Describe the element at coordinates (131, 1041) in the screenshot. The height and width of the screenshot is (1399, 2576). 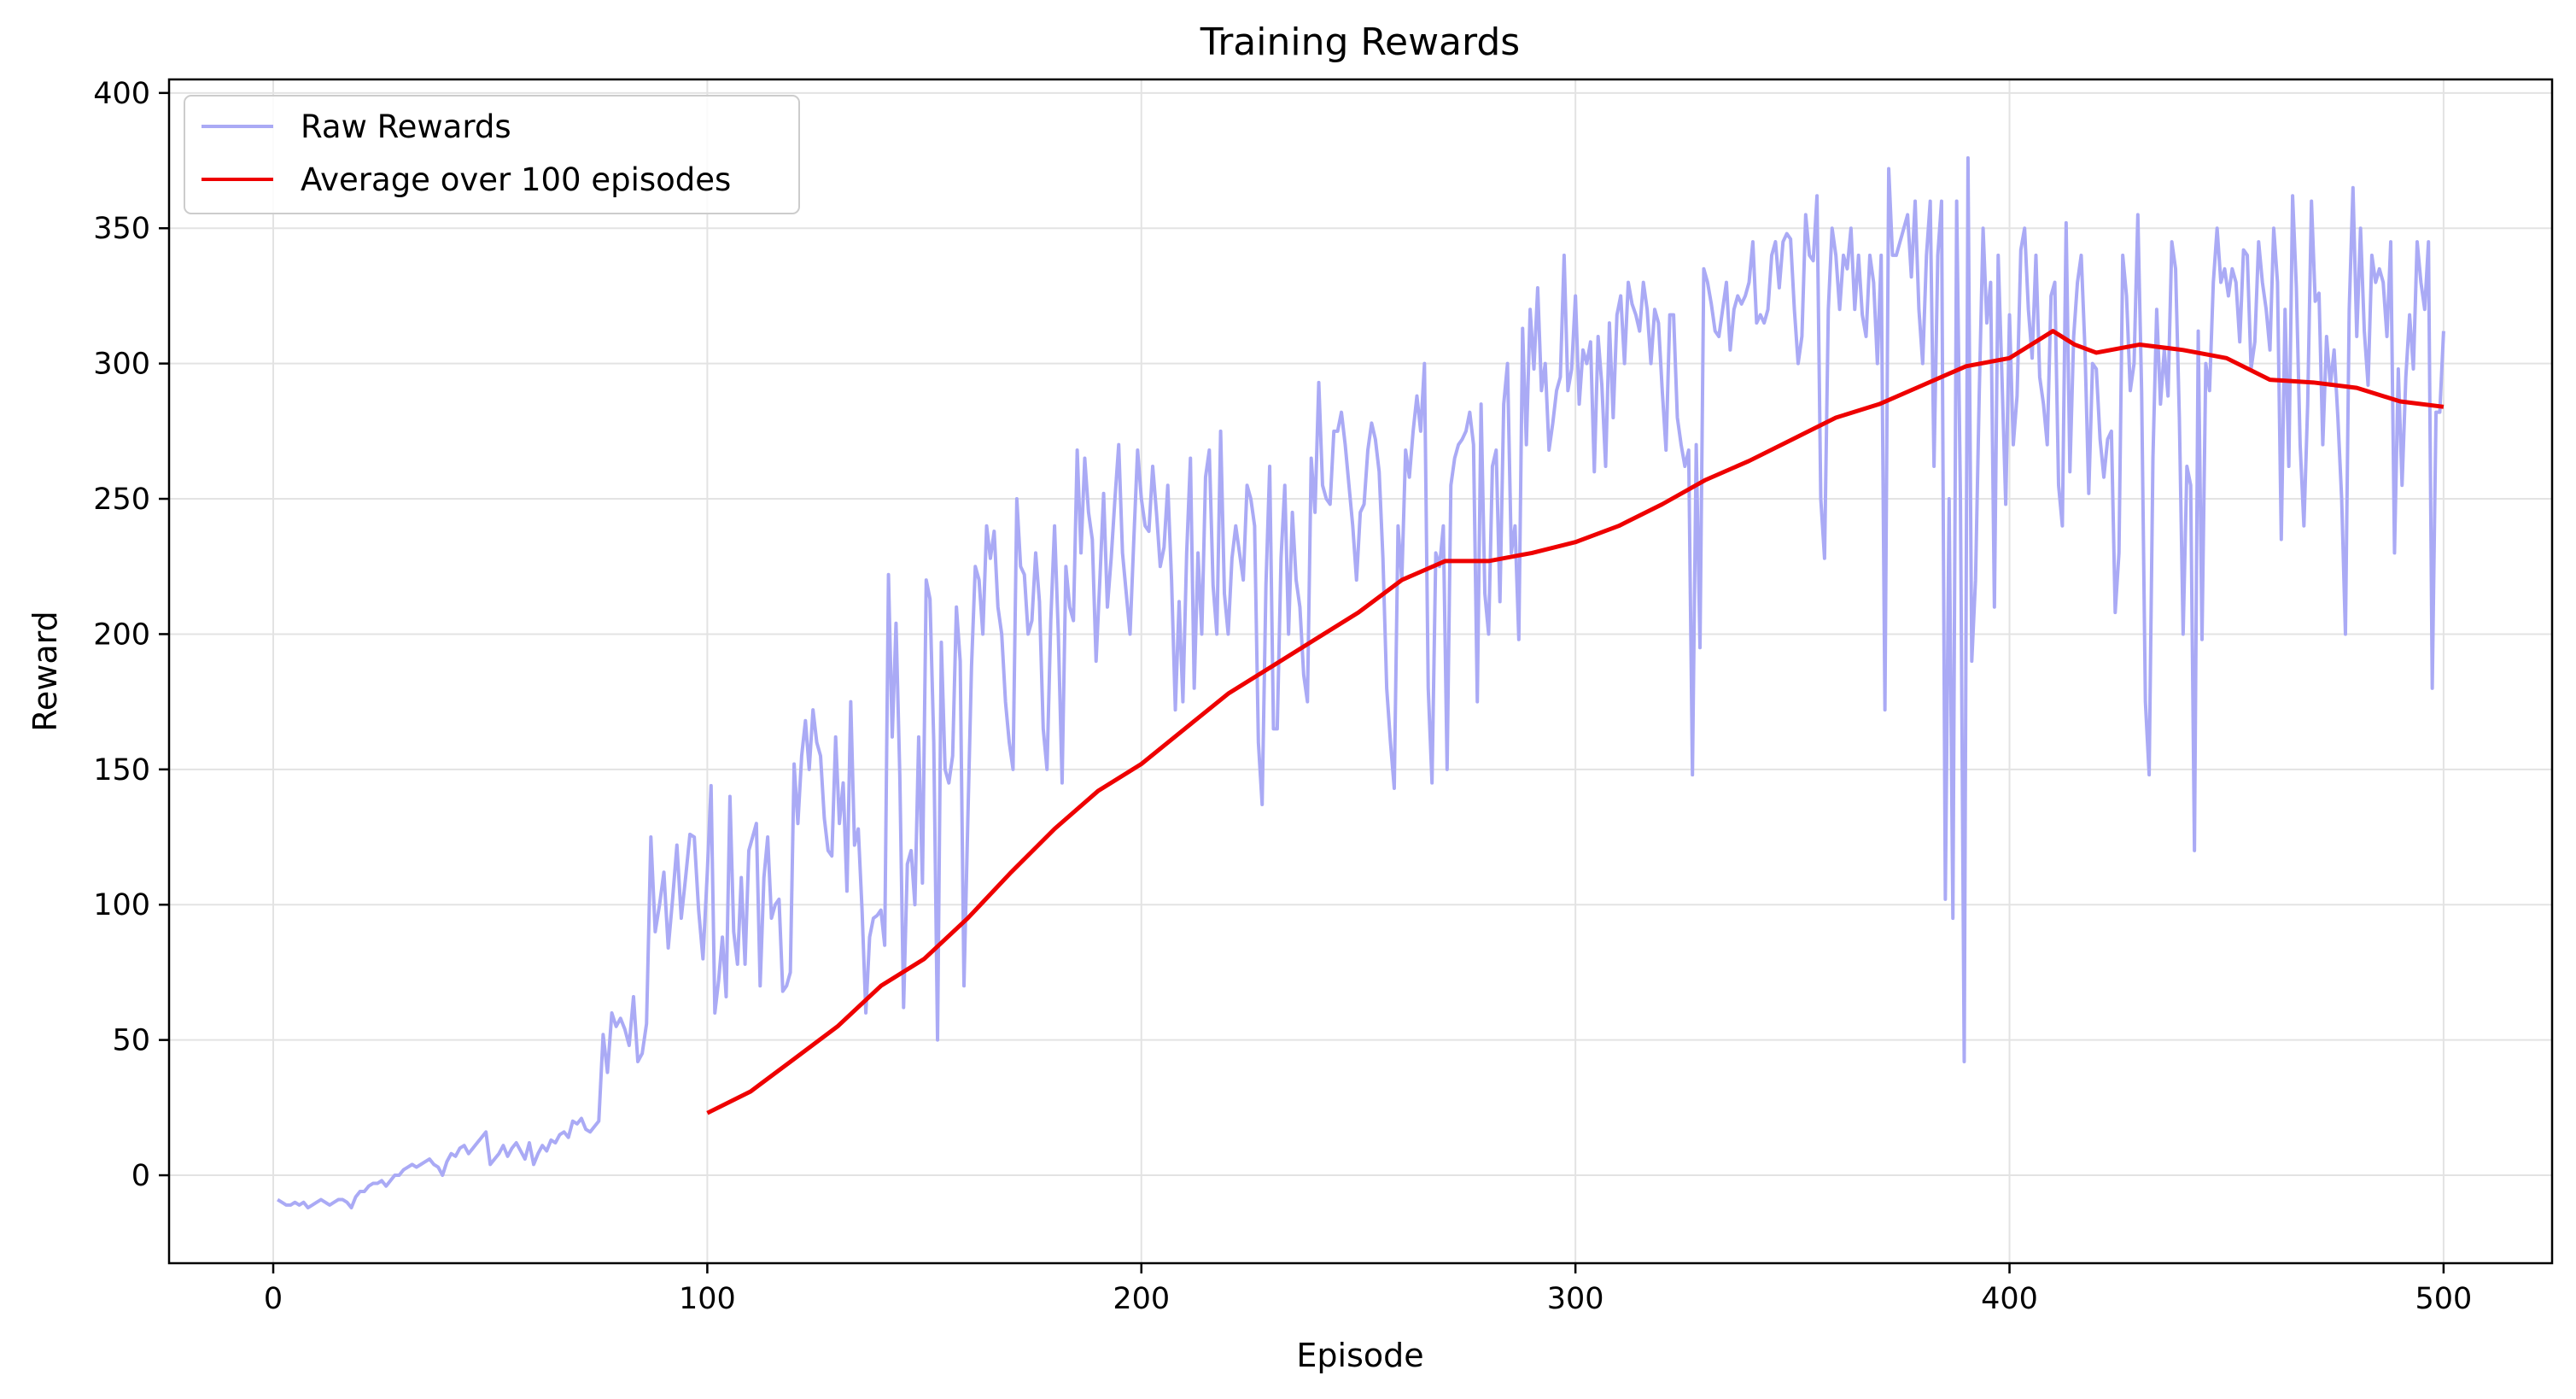
I see `y-tick-label: 50` at that location.